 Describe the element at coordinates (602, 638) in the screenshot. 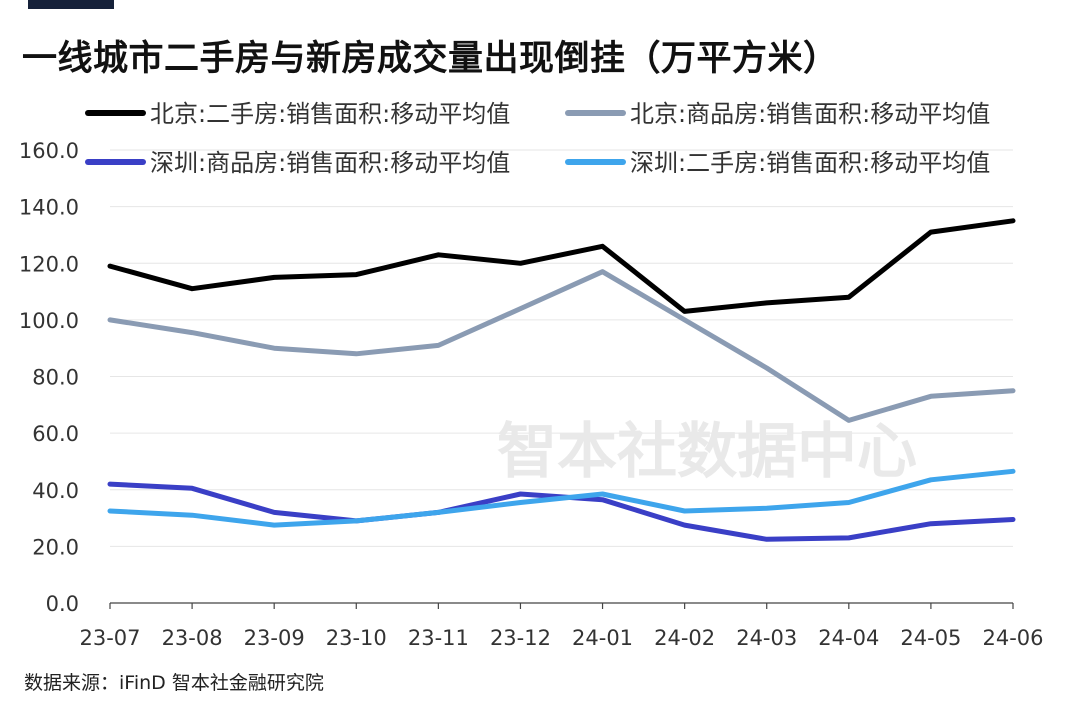

I see `x-tick-label: 24-01` at that location.